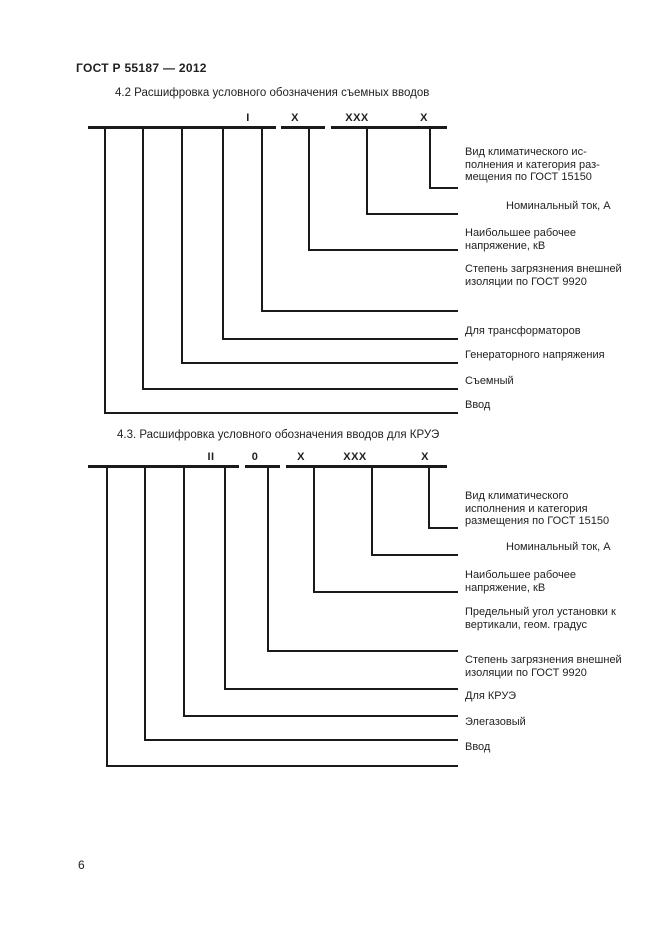 The width and height of the screenshot is (661, 936). What do you see at coordinates (211, 457) in the screenshot?
I see `code-symbol: II` at bounding box center [211, 457].